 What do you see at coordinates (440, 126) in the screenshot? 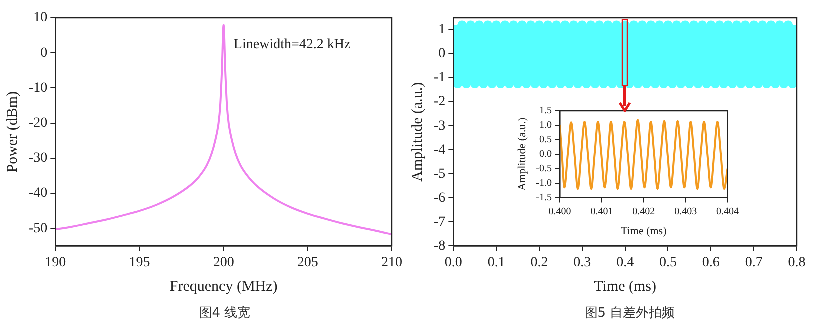
I see `y-tick-label: -3` at bounding box center [440, 126].